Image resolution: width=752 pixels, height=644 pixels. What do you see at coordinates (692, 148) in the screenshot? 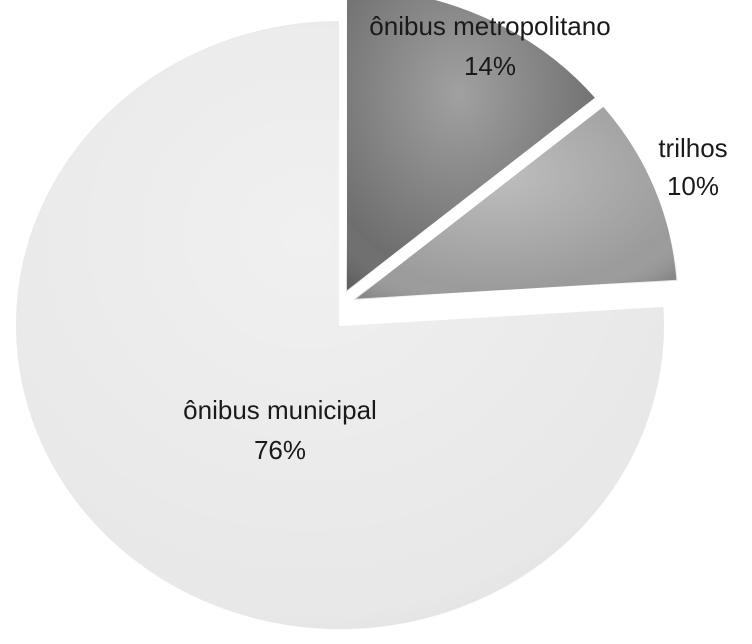
I see `slice-label: trilhos` at bounding box center [692, 148].